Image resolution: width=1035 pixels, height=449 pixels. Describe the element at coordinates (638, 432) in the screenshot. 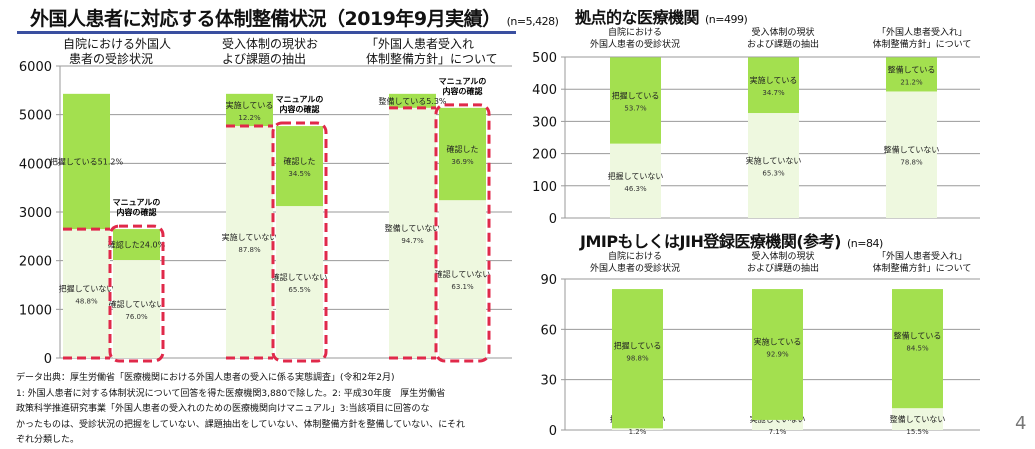

I see `jmip-segment-label-pct: 1.2%` at that location.